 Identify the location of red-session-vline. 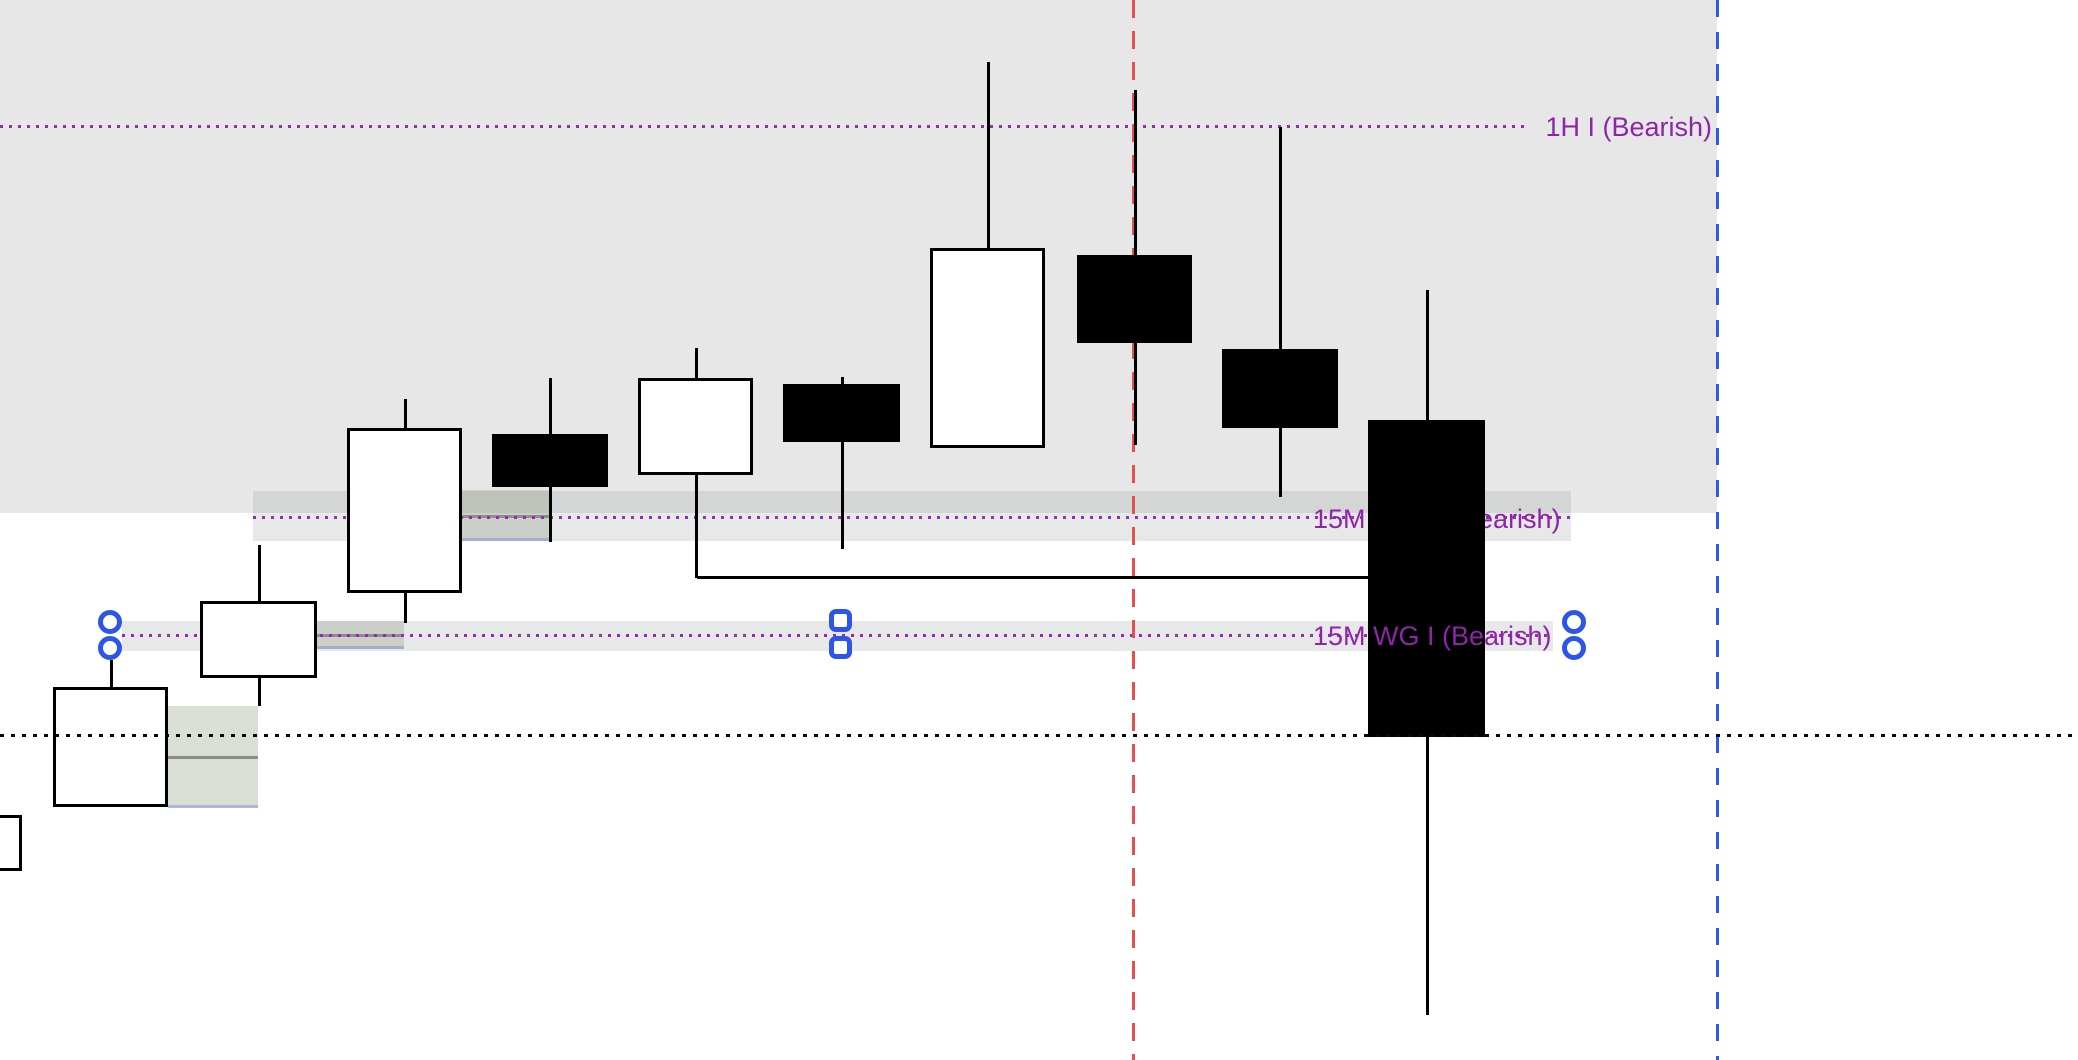
(1133, 530).